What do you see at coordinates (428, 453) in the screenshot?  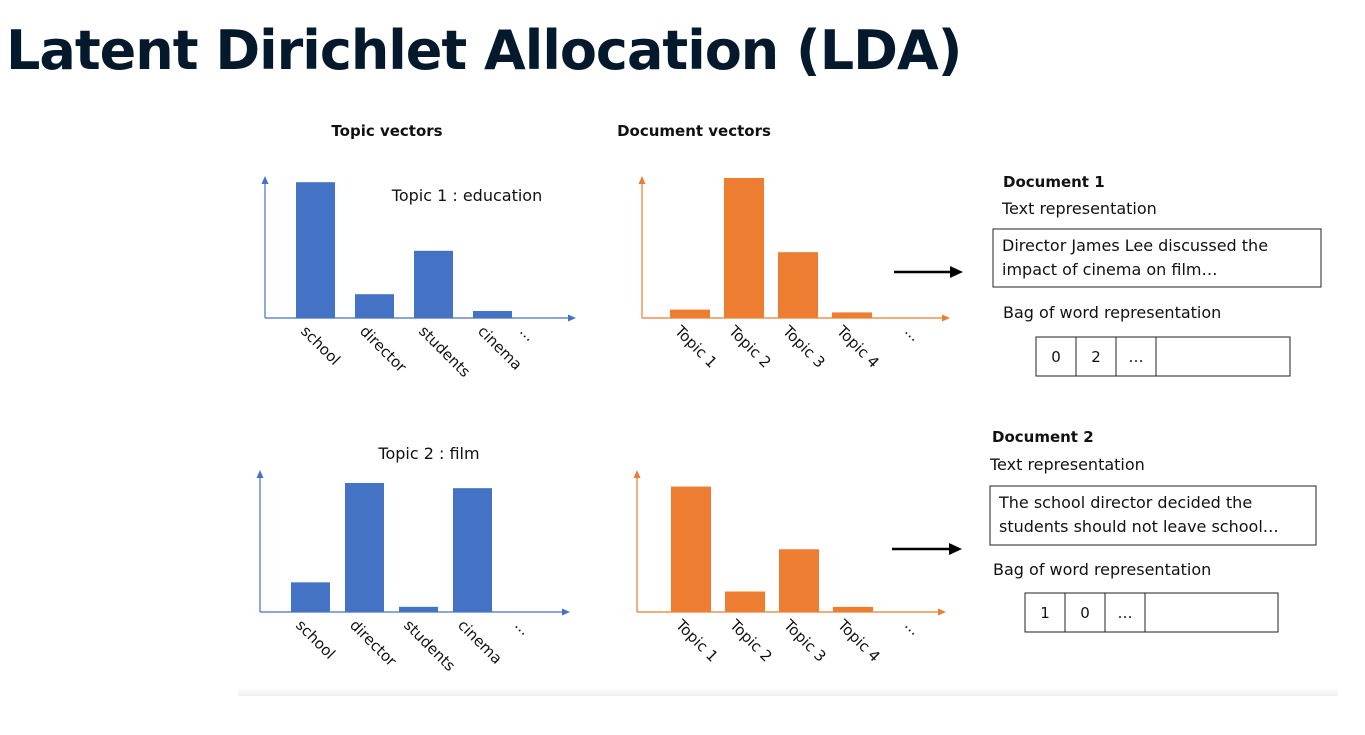 I see `chart-title: Topic 2 : film` at bounding box center [428, 453].